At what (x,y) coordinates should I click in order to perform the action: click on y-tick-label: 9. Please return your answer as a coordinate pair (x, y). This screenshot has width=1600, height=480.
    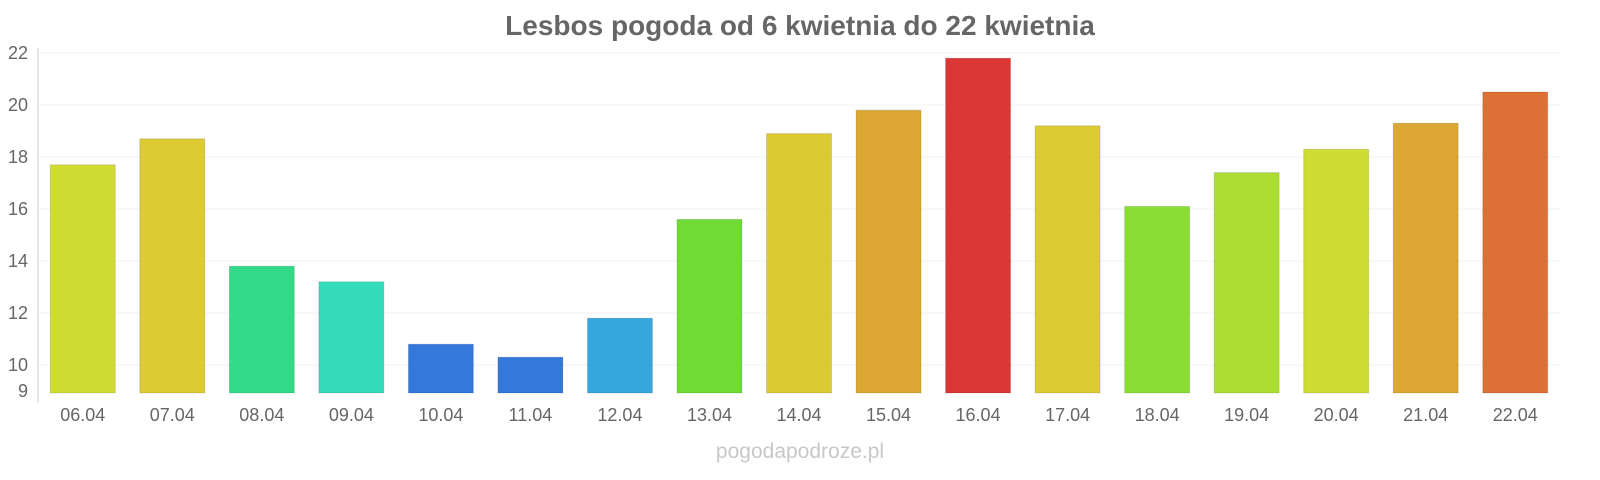
    Looking at the image, I should click on (23, 391).